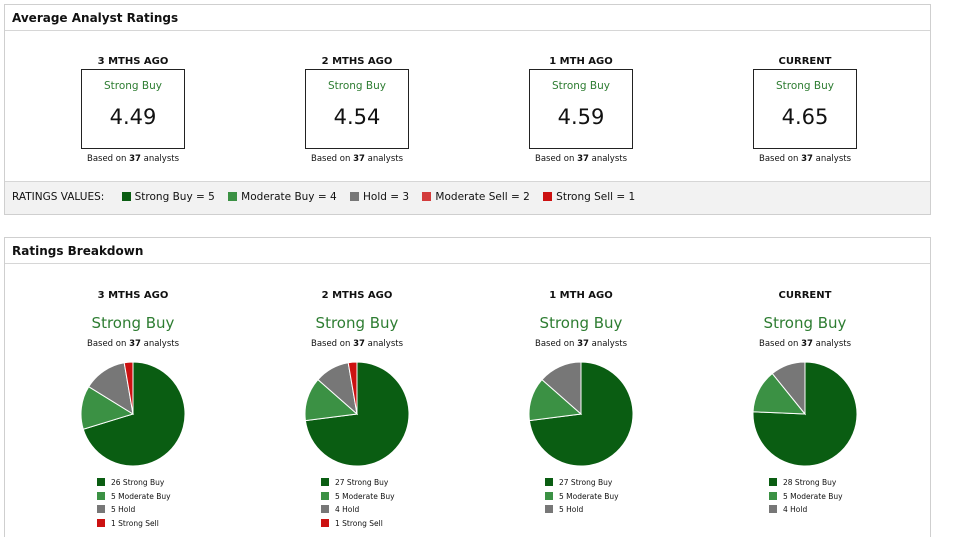 Image resolution: width=969 pixels, height=537 pixels. I want to click on pie-legend: 27 Strong Buy 5 Moderate Buy 5 Hold, so click(582, 496).